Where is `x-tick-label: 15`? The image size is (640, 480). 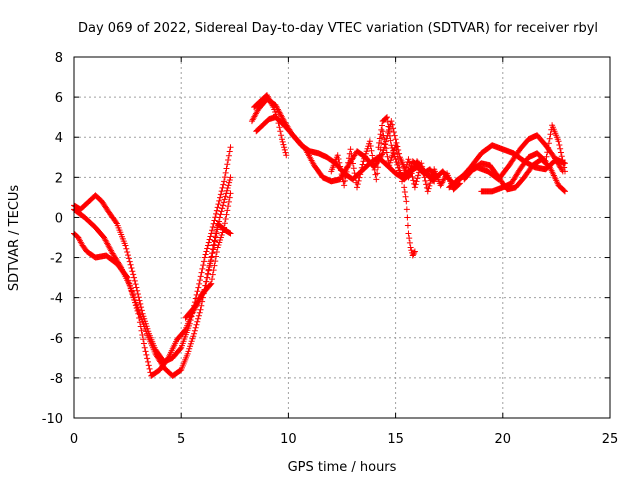 x-tick-label: 15 is located at coordinates (395, 439).